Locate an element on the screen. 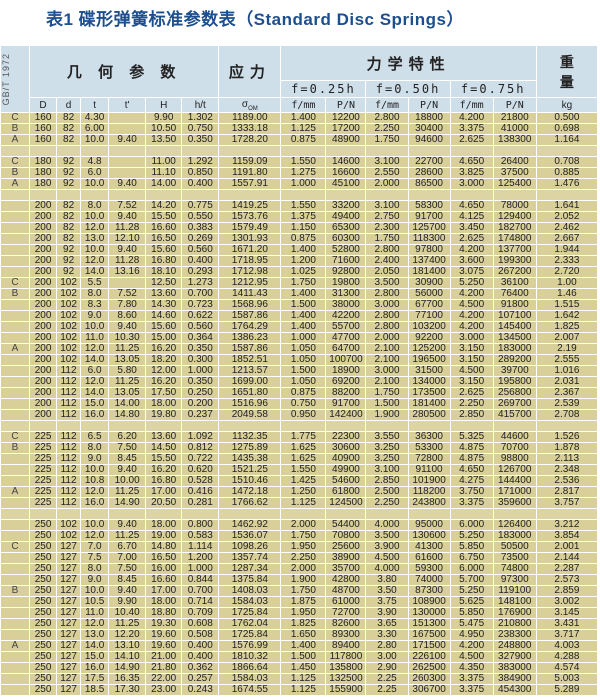 The height and width of the screenshot is (700, 600). cell-weight: 2.031 is located at coordinates (567, 382).